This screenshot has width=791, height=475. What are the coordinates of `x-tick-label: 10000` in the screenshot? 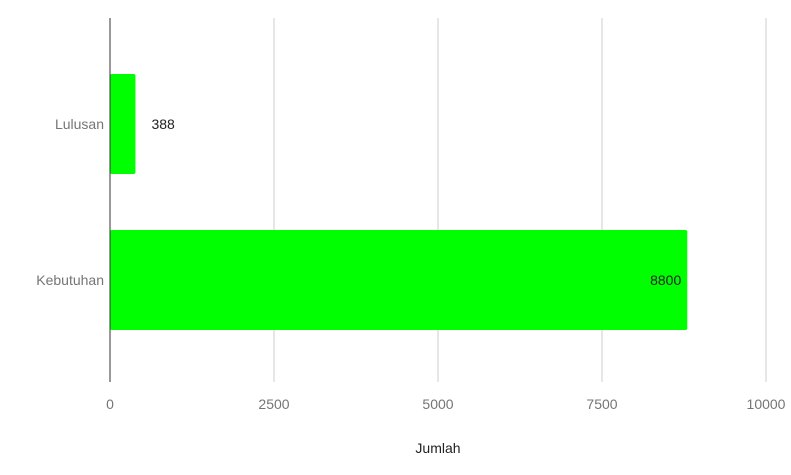 It's located at (766, 404).